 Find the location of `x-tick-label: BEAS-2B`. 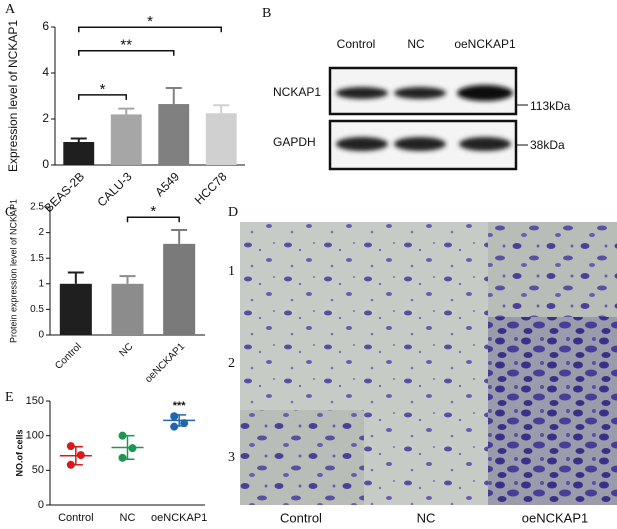

x-tick-label: BEAS-2B is located at coordinates (64, 192).